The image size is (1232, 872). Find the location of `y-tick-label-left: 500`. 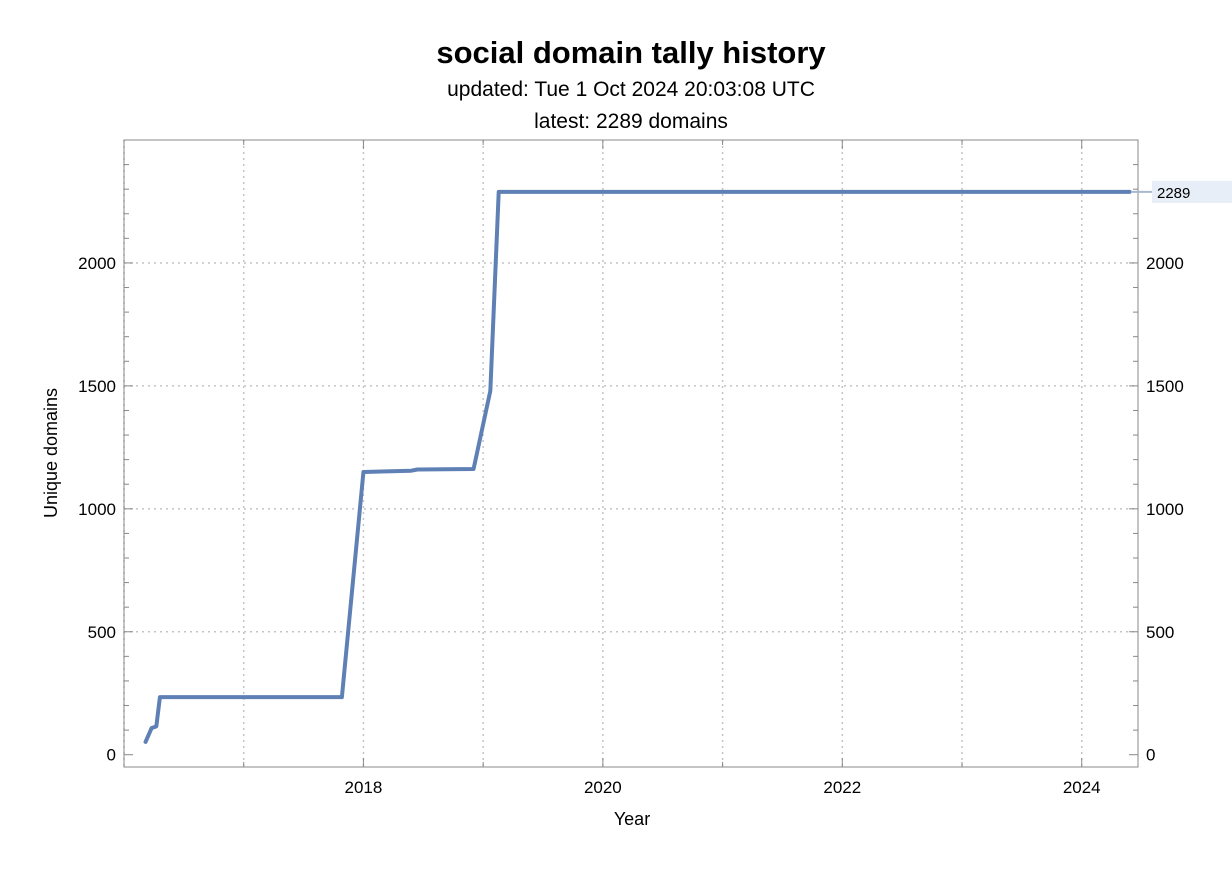

y-tick-label-left: 500 is located at coordinates (102, 632).